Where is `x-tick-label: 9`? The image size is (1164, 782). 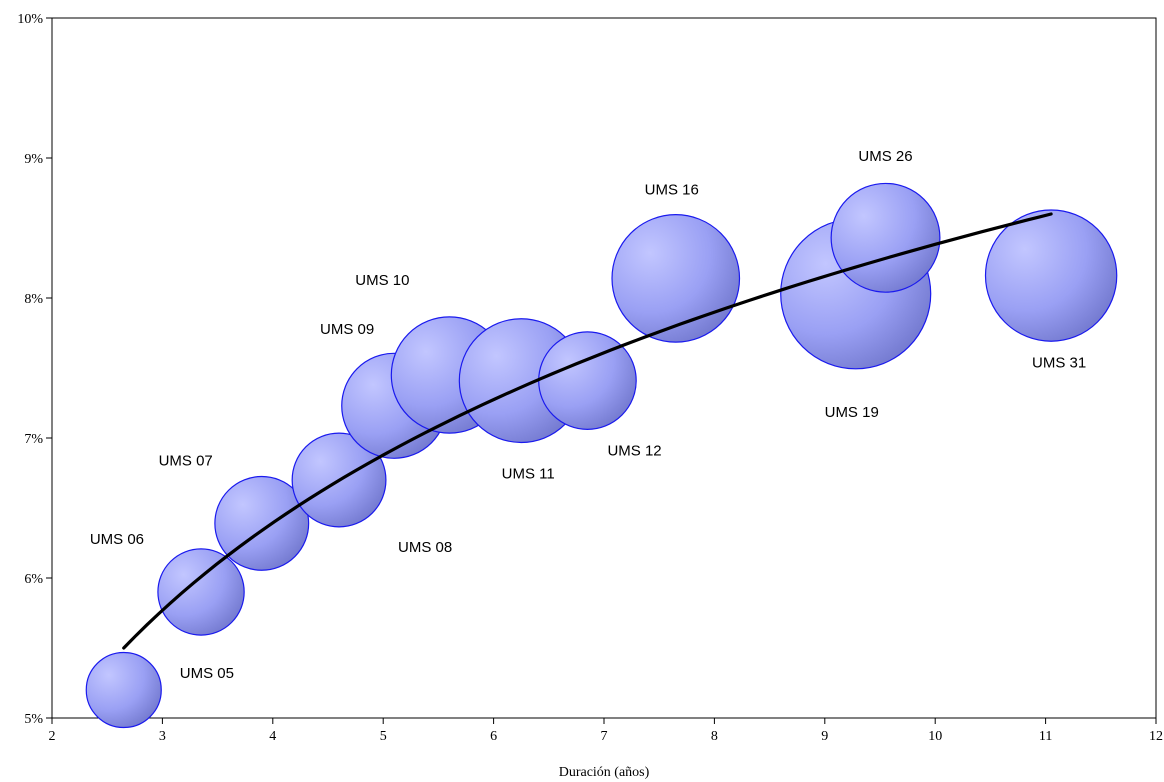
x-tick-label: 9 is located at coordinates (824, 736).